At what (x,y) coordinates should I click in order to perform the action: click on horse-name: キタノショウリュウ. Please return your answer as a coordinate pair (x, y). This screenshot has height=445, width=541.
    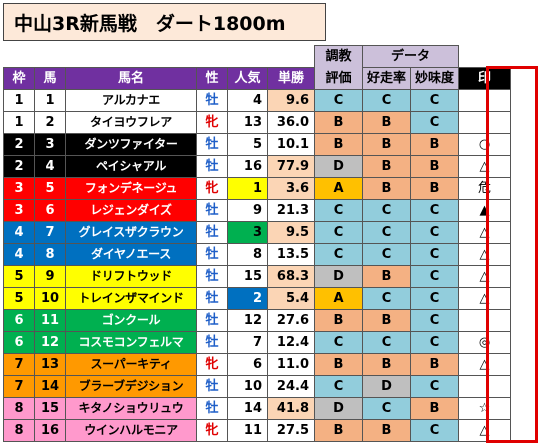
    Looking at the image, I should click on (131, 408).